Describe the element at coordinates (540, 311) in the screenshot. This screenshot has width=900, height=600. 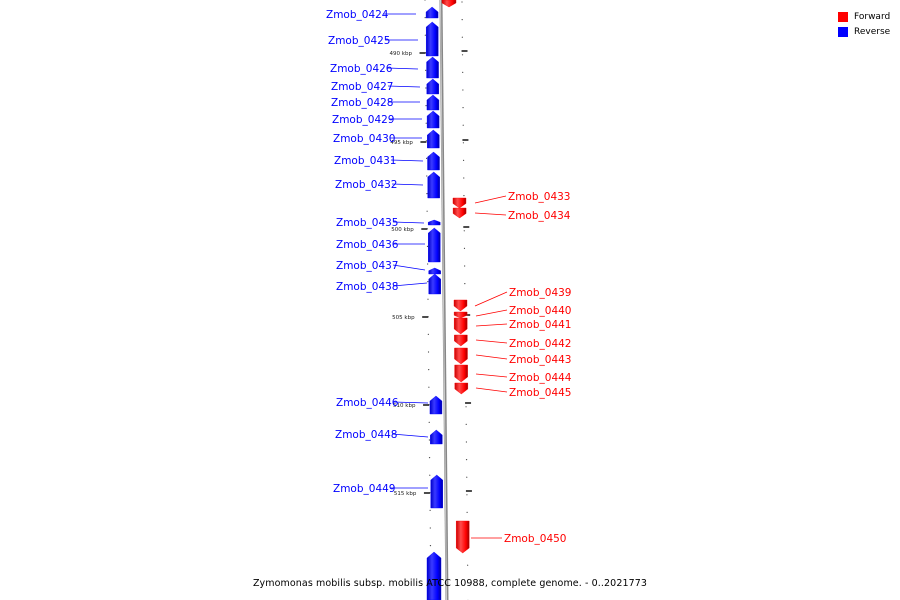
I see `gene-label: Zmob_0440` at that location.